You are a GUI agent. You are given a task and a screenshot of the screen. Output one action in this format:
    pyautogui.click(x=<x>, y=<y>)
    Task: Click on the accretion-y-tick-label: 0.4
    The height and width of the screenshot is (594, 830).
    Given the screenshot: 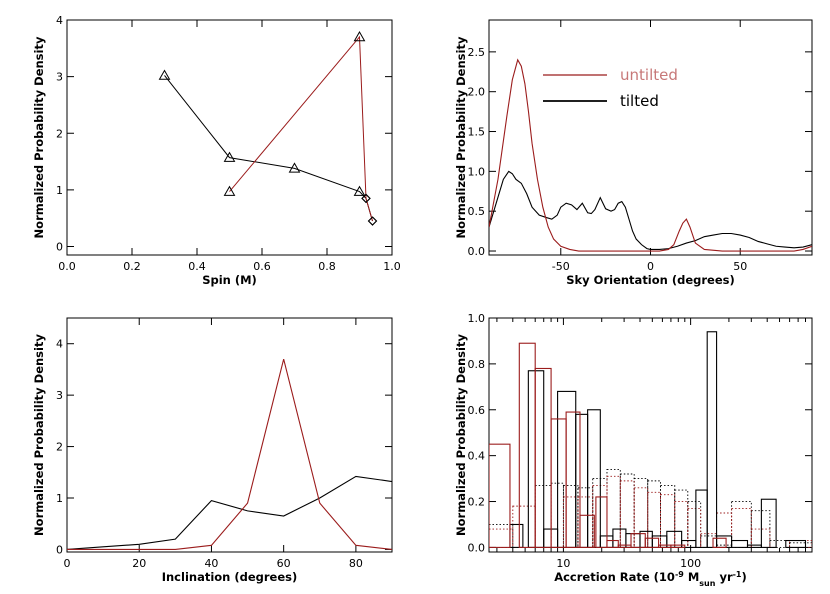 What is the action you would take?
    pyautogui.click(x=477, y=456)
    